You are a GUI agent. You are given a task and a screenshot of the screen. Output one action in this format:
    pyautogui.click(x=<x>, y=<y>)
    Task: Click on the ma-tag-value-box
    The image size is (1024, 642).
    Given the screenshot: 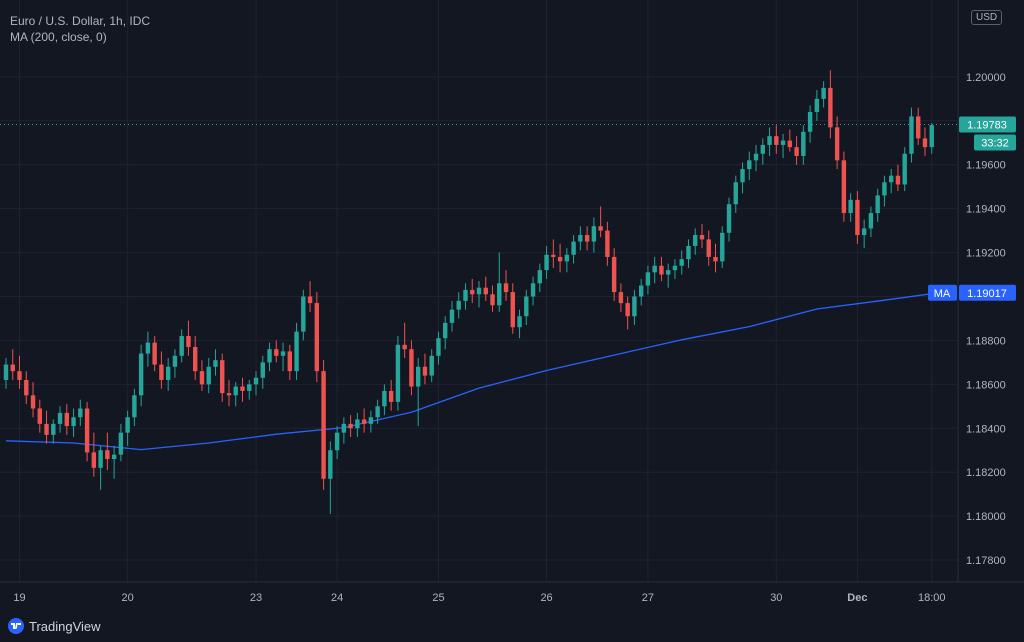 What is the action you would take?
    pyautogui.click(x=987, y=292)
    